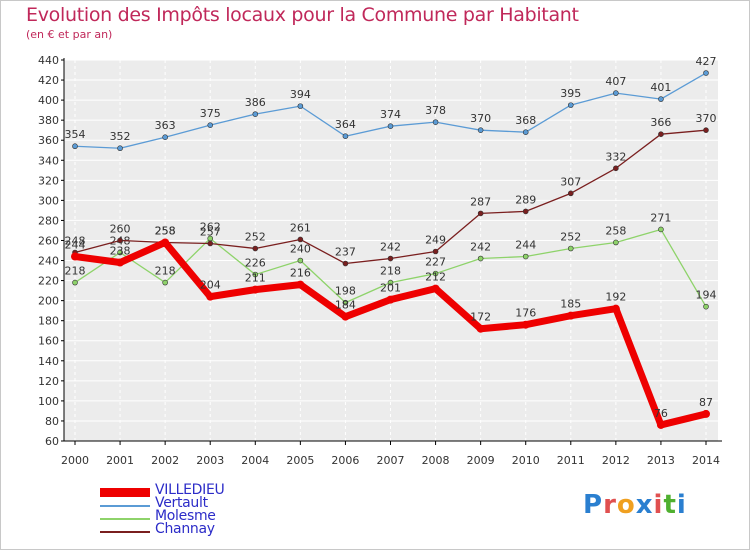  Describe the element at coordinates (48, 220) in the screenshot. I see `y-tick-label: 280` at that location.